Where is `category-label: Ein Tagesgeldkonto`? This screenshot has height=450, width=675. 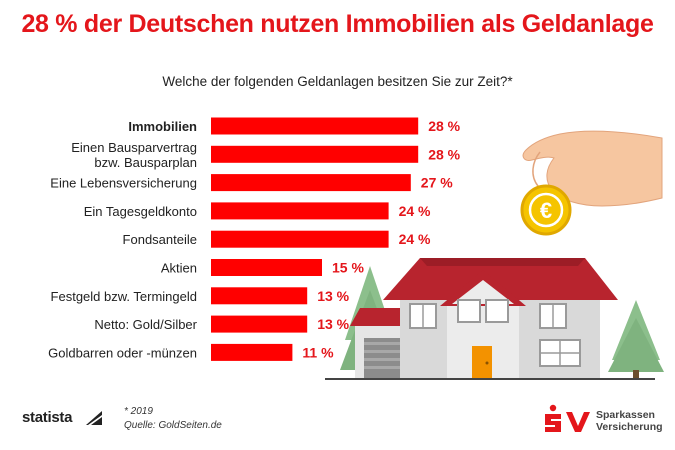 category-label: Ein Tagesgeldkonto is located at coordinates (140, 211).